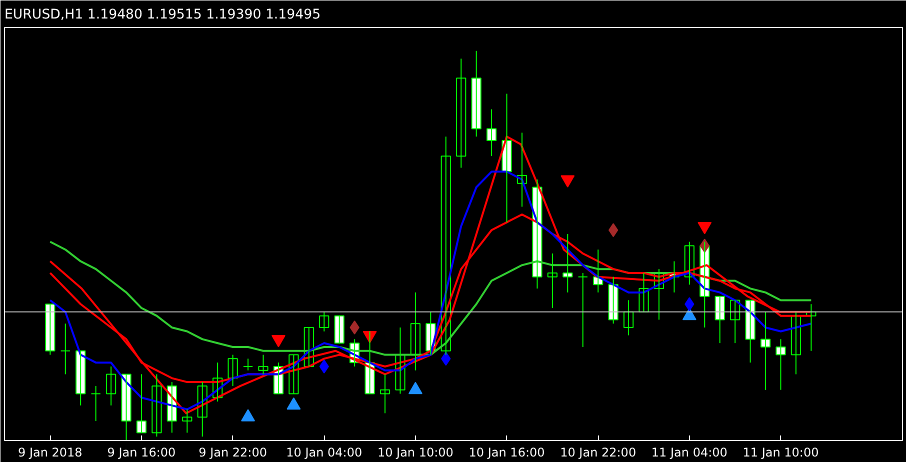  Describe the element at coordinates (232, 453) in the screenshot. I see `x-tick-label: 9 Jan 22:00` at that location.